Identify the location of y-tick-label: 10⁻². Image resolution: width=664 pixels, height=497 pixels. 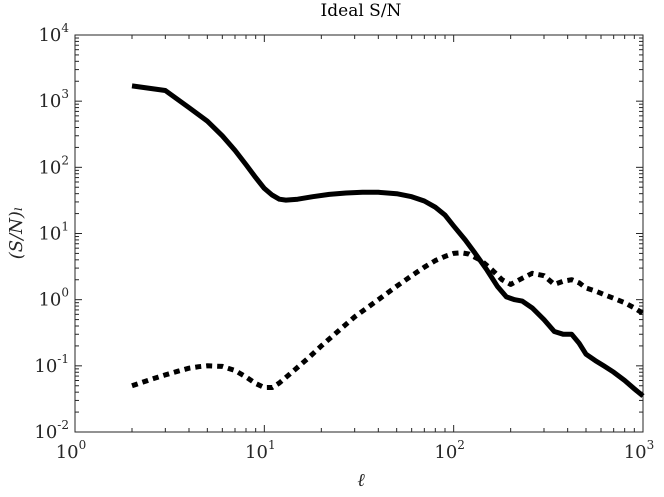
(51, 430).